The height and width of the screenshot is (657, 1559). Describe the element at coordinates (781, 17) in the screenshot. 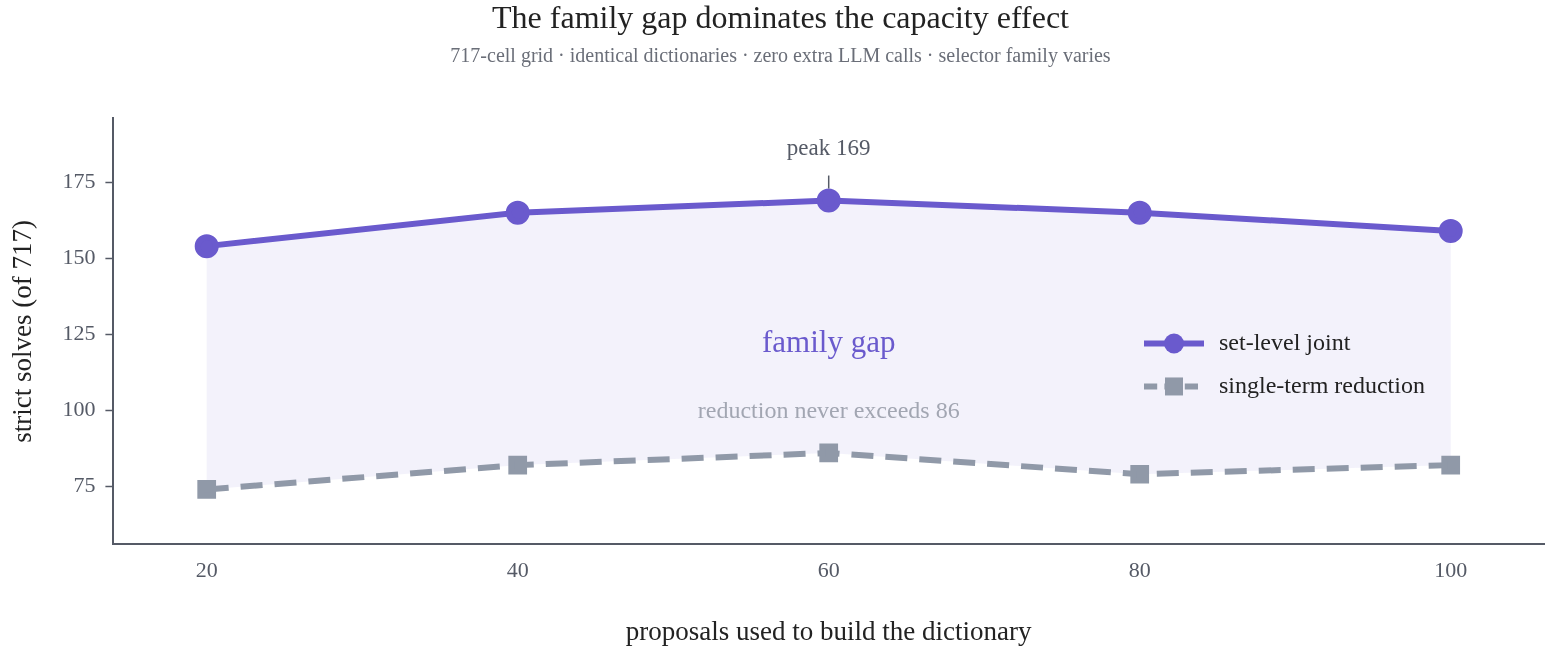

I see `chart-title: The family gap dominates the capacity effect` at that location.